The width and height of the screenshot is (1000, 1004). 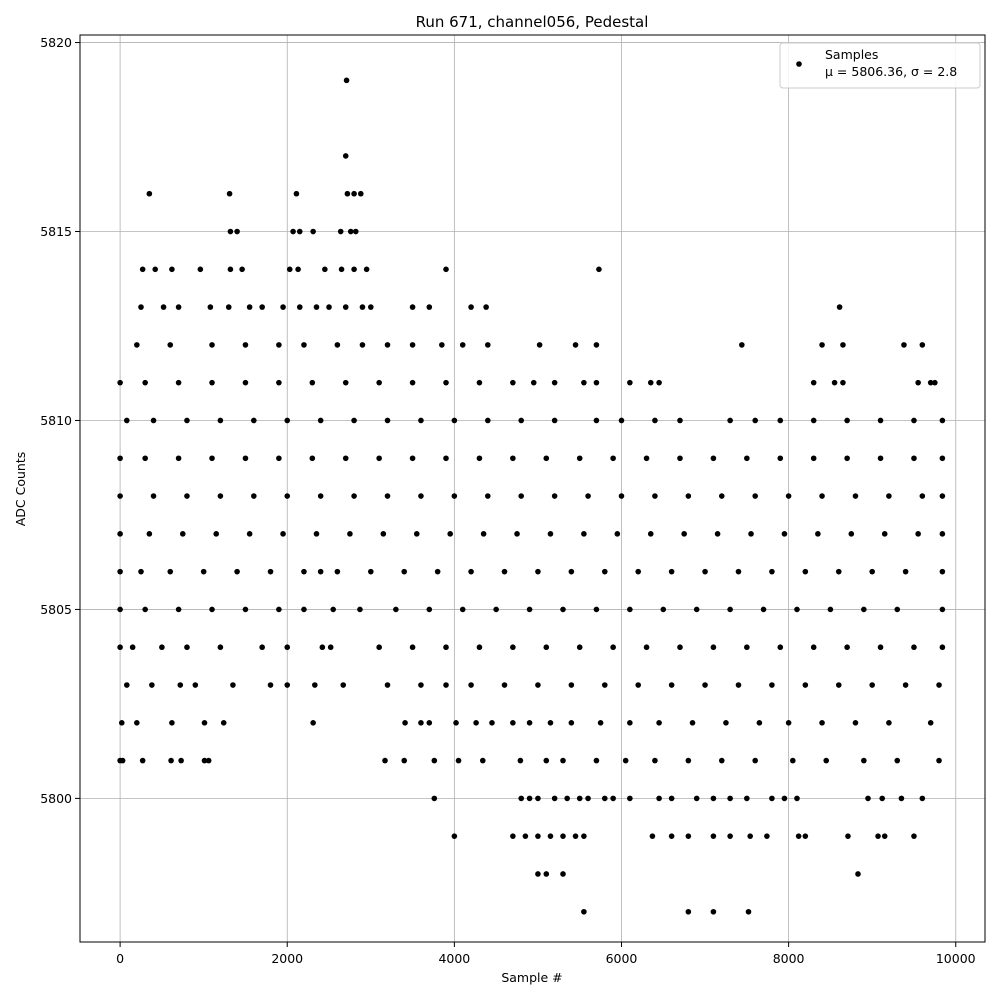 I want to click on y-tick-label: 5810, so click(x=56, y=420).